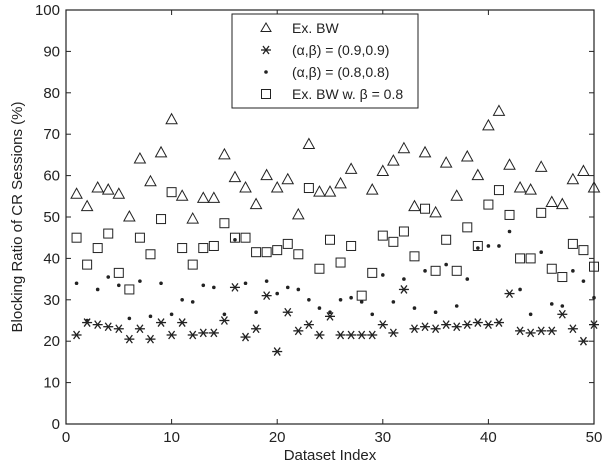  What do you see at coordinates (51, 134) in the screenshot?
I see `y-tick-label: 70` at bounding box center [51, 134].